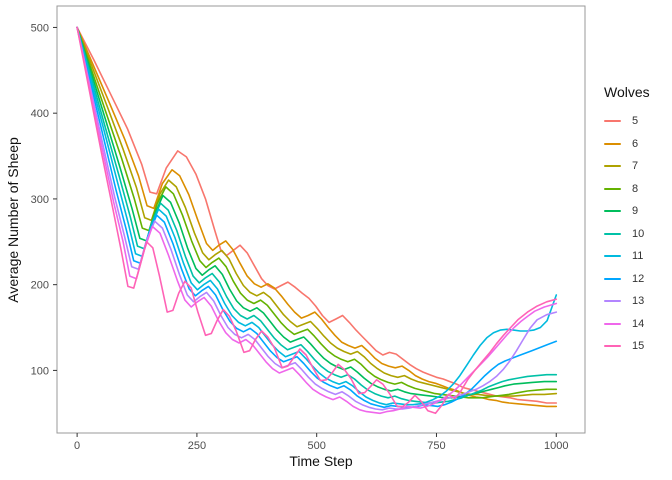 Image resolution: width=672 pixels, height=480 pixels. What do you see at coordinates (638, 278) in the screenshot?
I see `legend-label-12: 12` at bounding box center [638, 278].